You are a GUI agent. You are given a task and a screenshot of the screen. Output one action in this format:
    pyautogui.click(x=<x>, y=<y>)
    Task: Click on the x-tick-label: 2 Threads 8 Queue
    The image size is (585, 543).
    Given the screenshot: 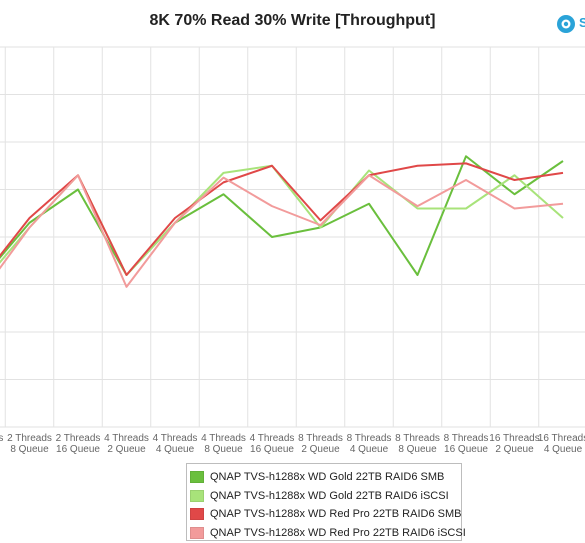 What is the action you would take?
    pyautogui.click(x=29, y=444)
    